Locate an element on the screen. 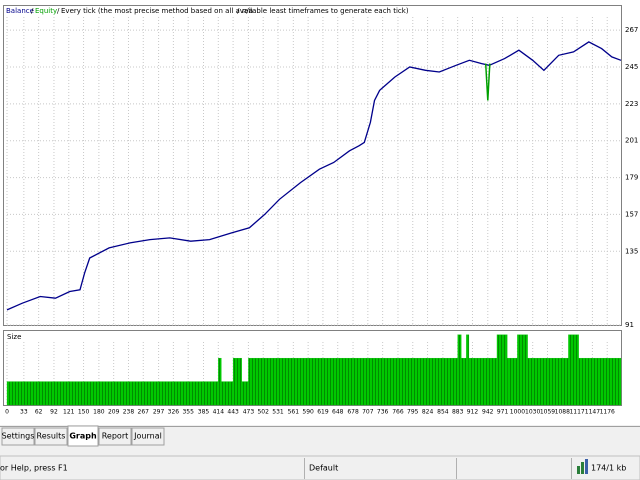 This screenshot has height=480, width=640. y-tick-label: 201 is located at coordinates (631, 141).